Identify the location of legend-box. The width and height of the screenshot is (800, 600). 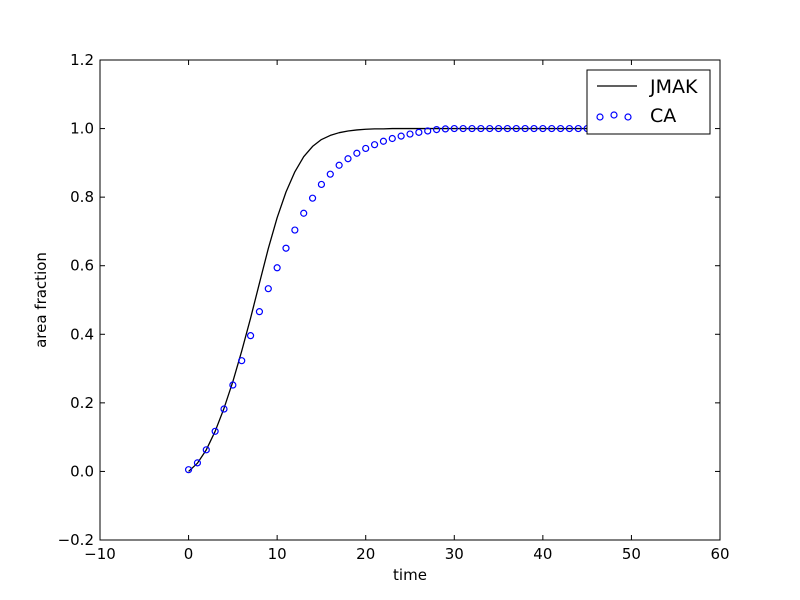
(648, 102).